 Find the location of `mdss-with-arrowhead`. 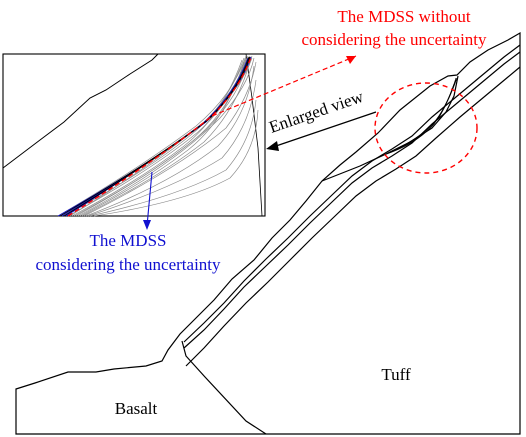

mdss-with-arrowhead is located at coordinates (147, 225).